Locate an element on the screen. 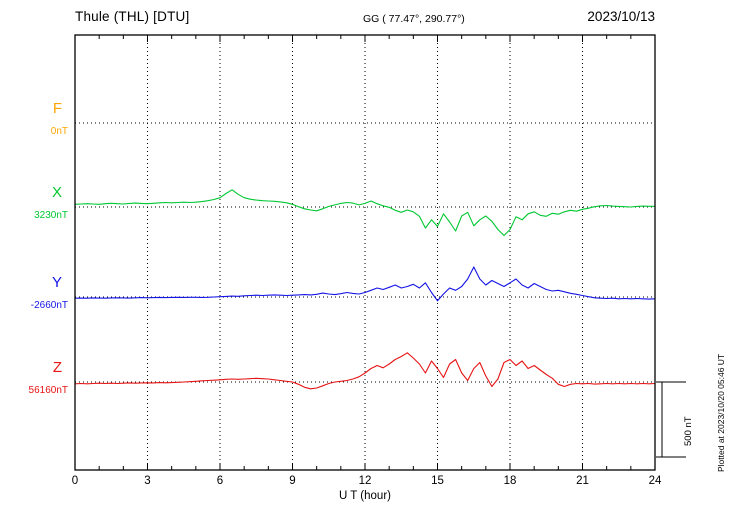 Image resolution: width=730 pixels, height=520 pixels. x-tick-label: 9 is located at coordinates (292, 481).